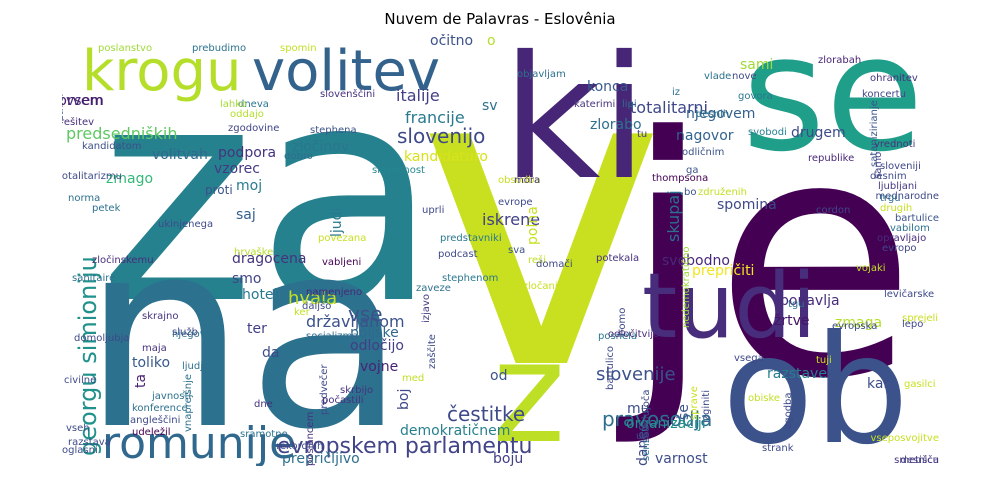 The width and height of the screenshot is (1000, 500). Describe the element at coordinates (435, 117) in the screenshot. I see `word-20: francije` at that location.